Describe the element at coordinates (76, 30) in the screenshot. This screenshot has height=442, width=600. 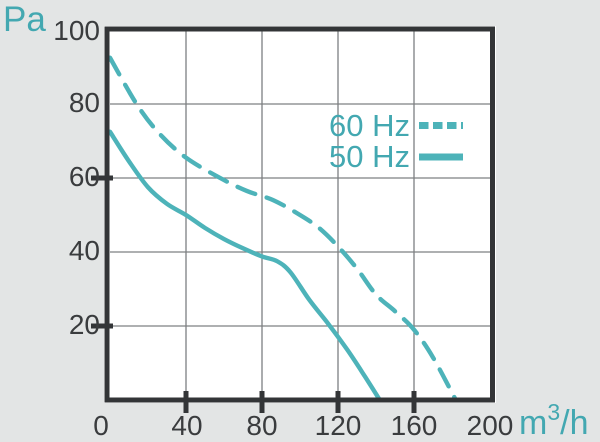
I see `y-tick-label-100: 100` at that location.